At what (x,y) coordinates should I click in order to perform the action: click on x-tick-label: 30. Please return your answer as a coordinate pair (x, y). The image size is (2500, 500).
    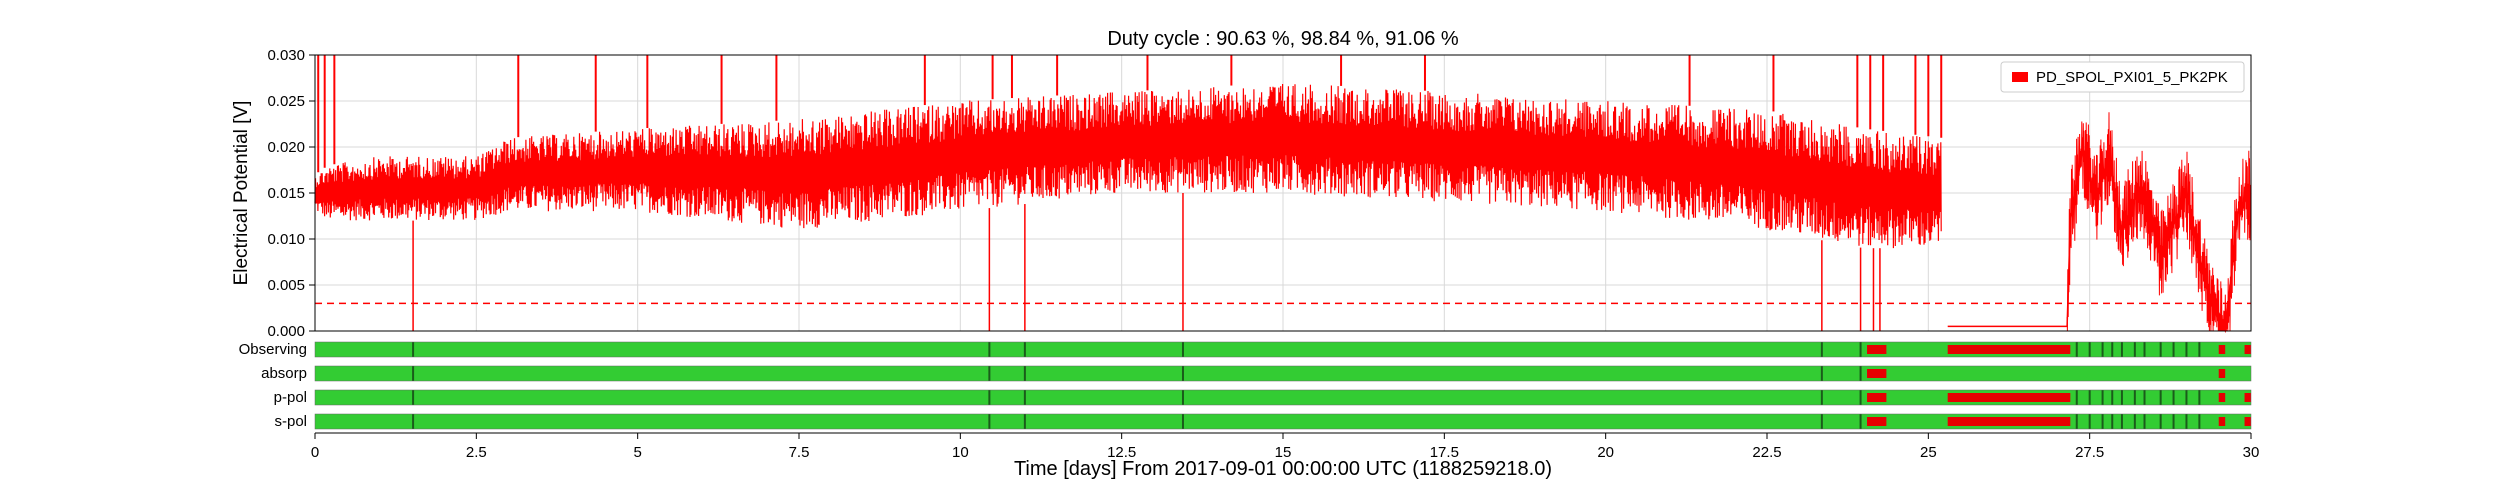
    Looking at the image, I should click on (2251, 452).